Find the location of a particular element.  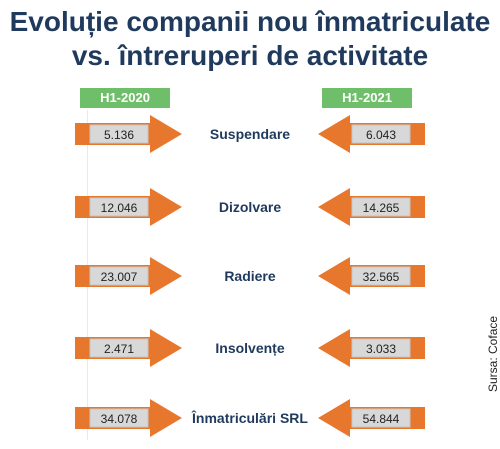

row-label-suspendare: Suspendare is located at coordinates (250, 134).